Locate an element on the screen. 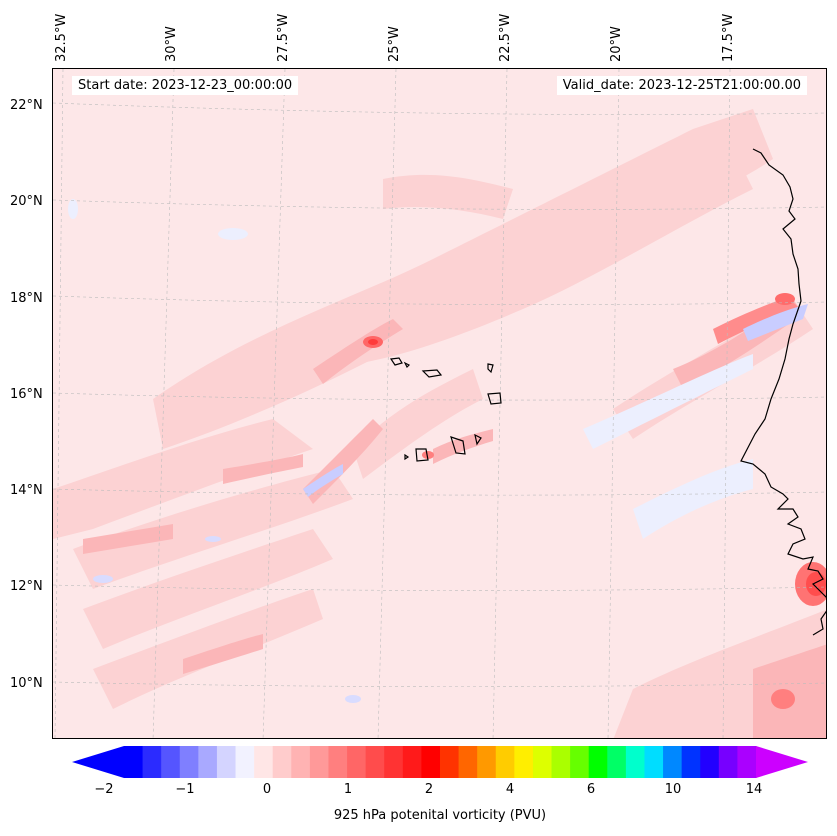 The height and width of the screenshot is (836, 837). colorbar-tick: 2 is located at coordinates (429, 789).